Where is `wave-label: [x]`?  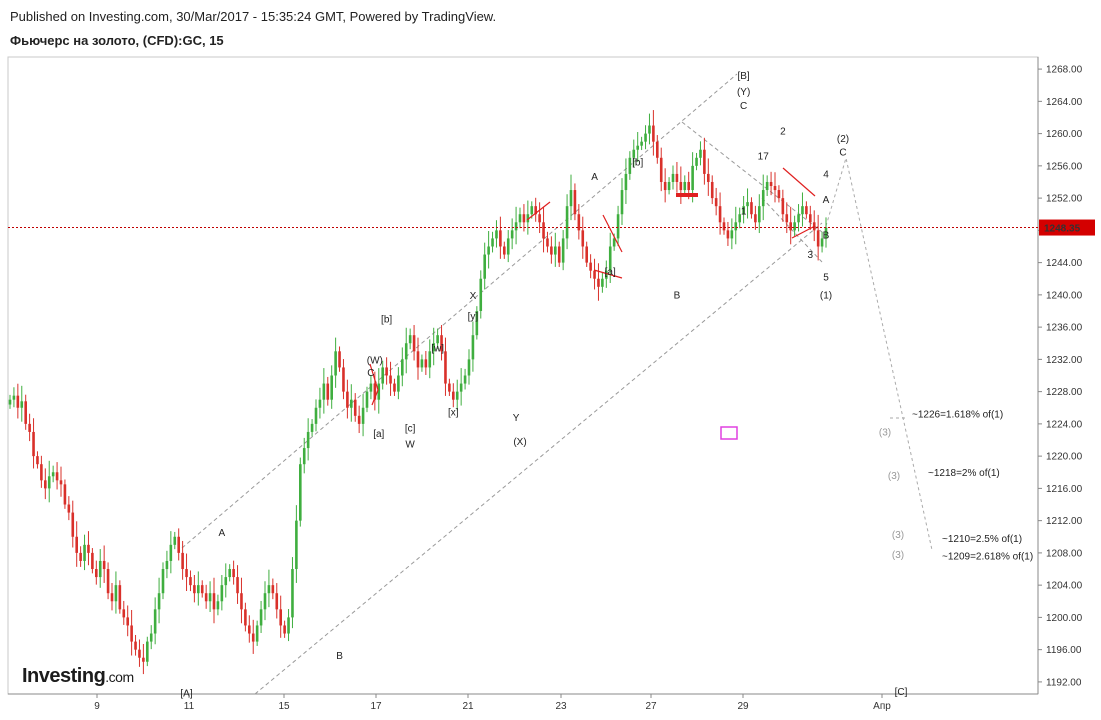
wave-label: [x] is located at coordinates (453, 412).